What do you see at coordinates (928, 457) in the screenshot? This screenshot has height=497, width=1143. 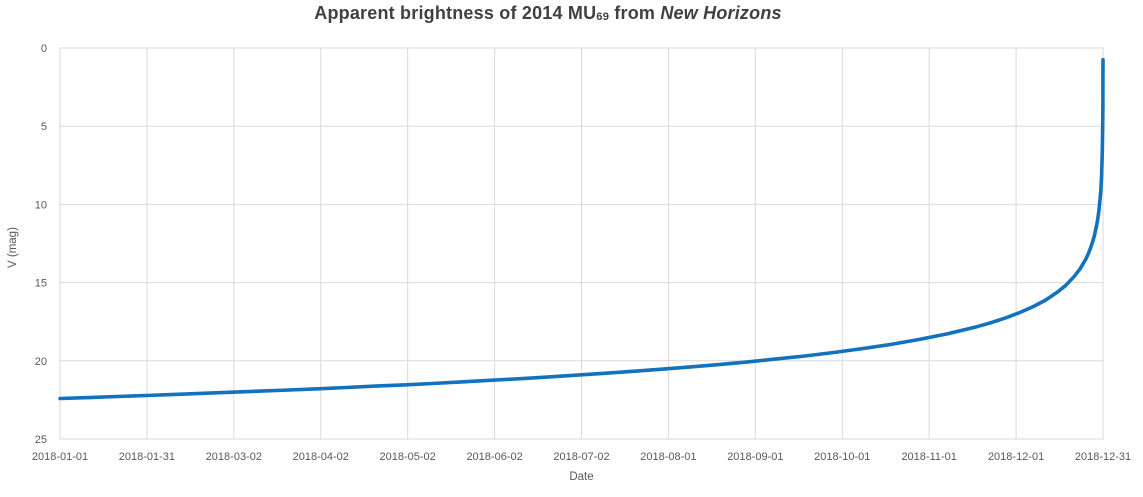 I see `x-tick-label: 2018-11-01` at bounding box center [928, 457].